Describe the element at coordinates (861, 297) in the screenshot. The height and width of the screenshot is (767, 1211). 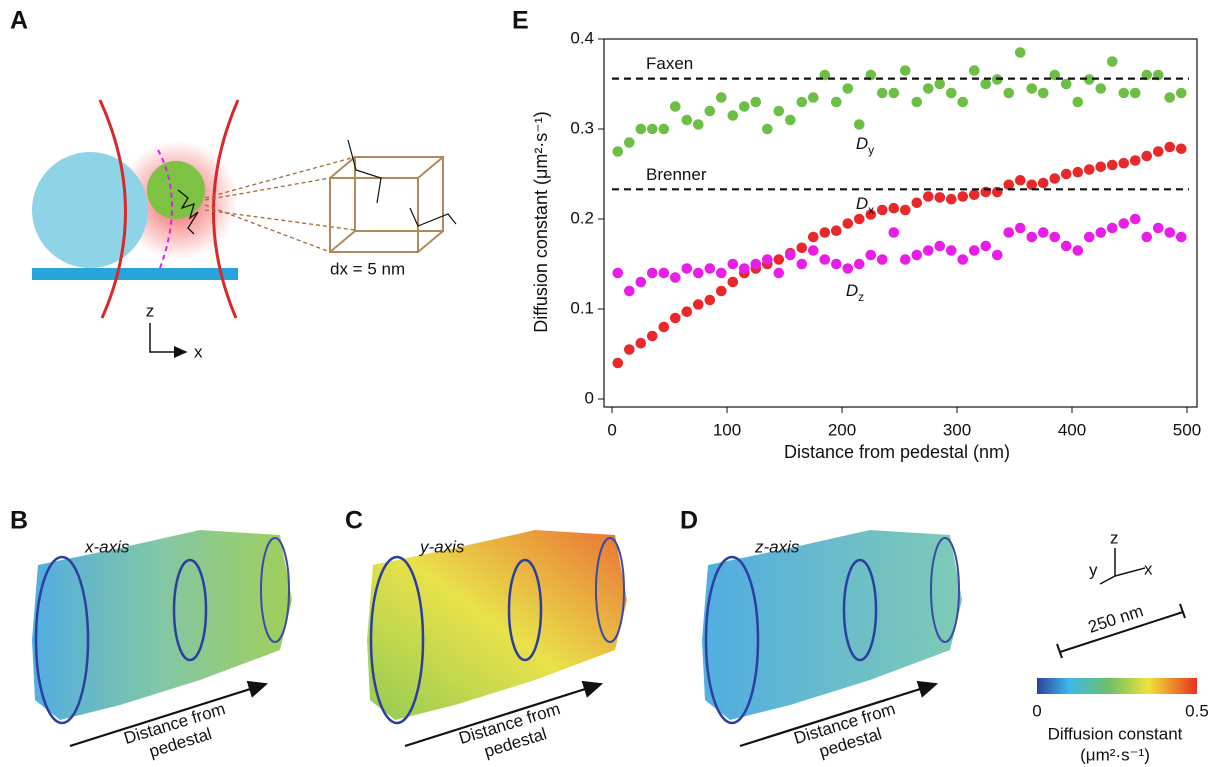
I see `series-label-sub: z` at that location.